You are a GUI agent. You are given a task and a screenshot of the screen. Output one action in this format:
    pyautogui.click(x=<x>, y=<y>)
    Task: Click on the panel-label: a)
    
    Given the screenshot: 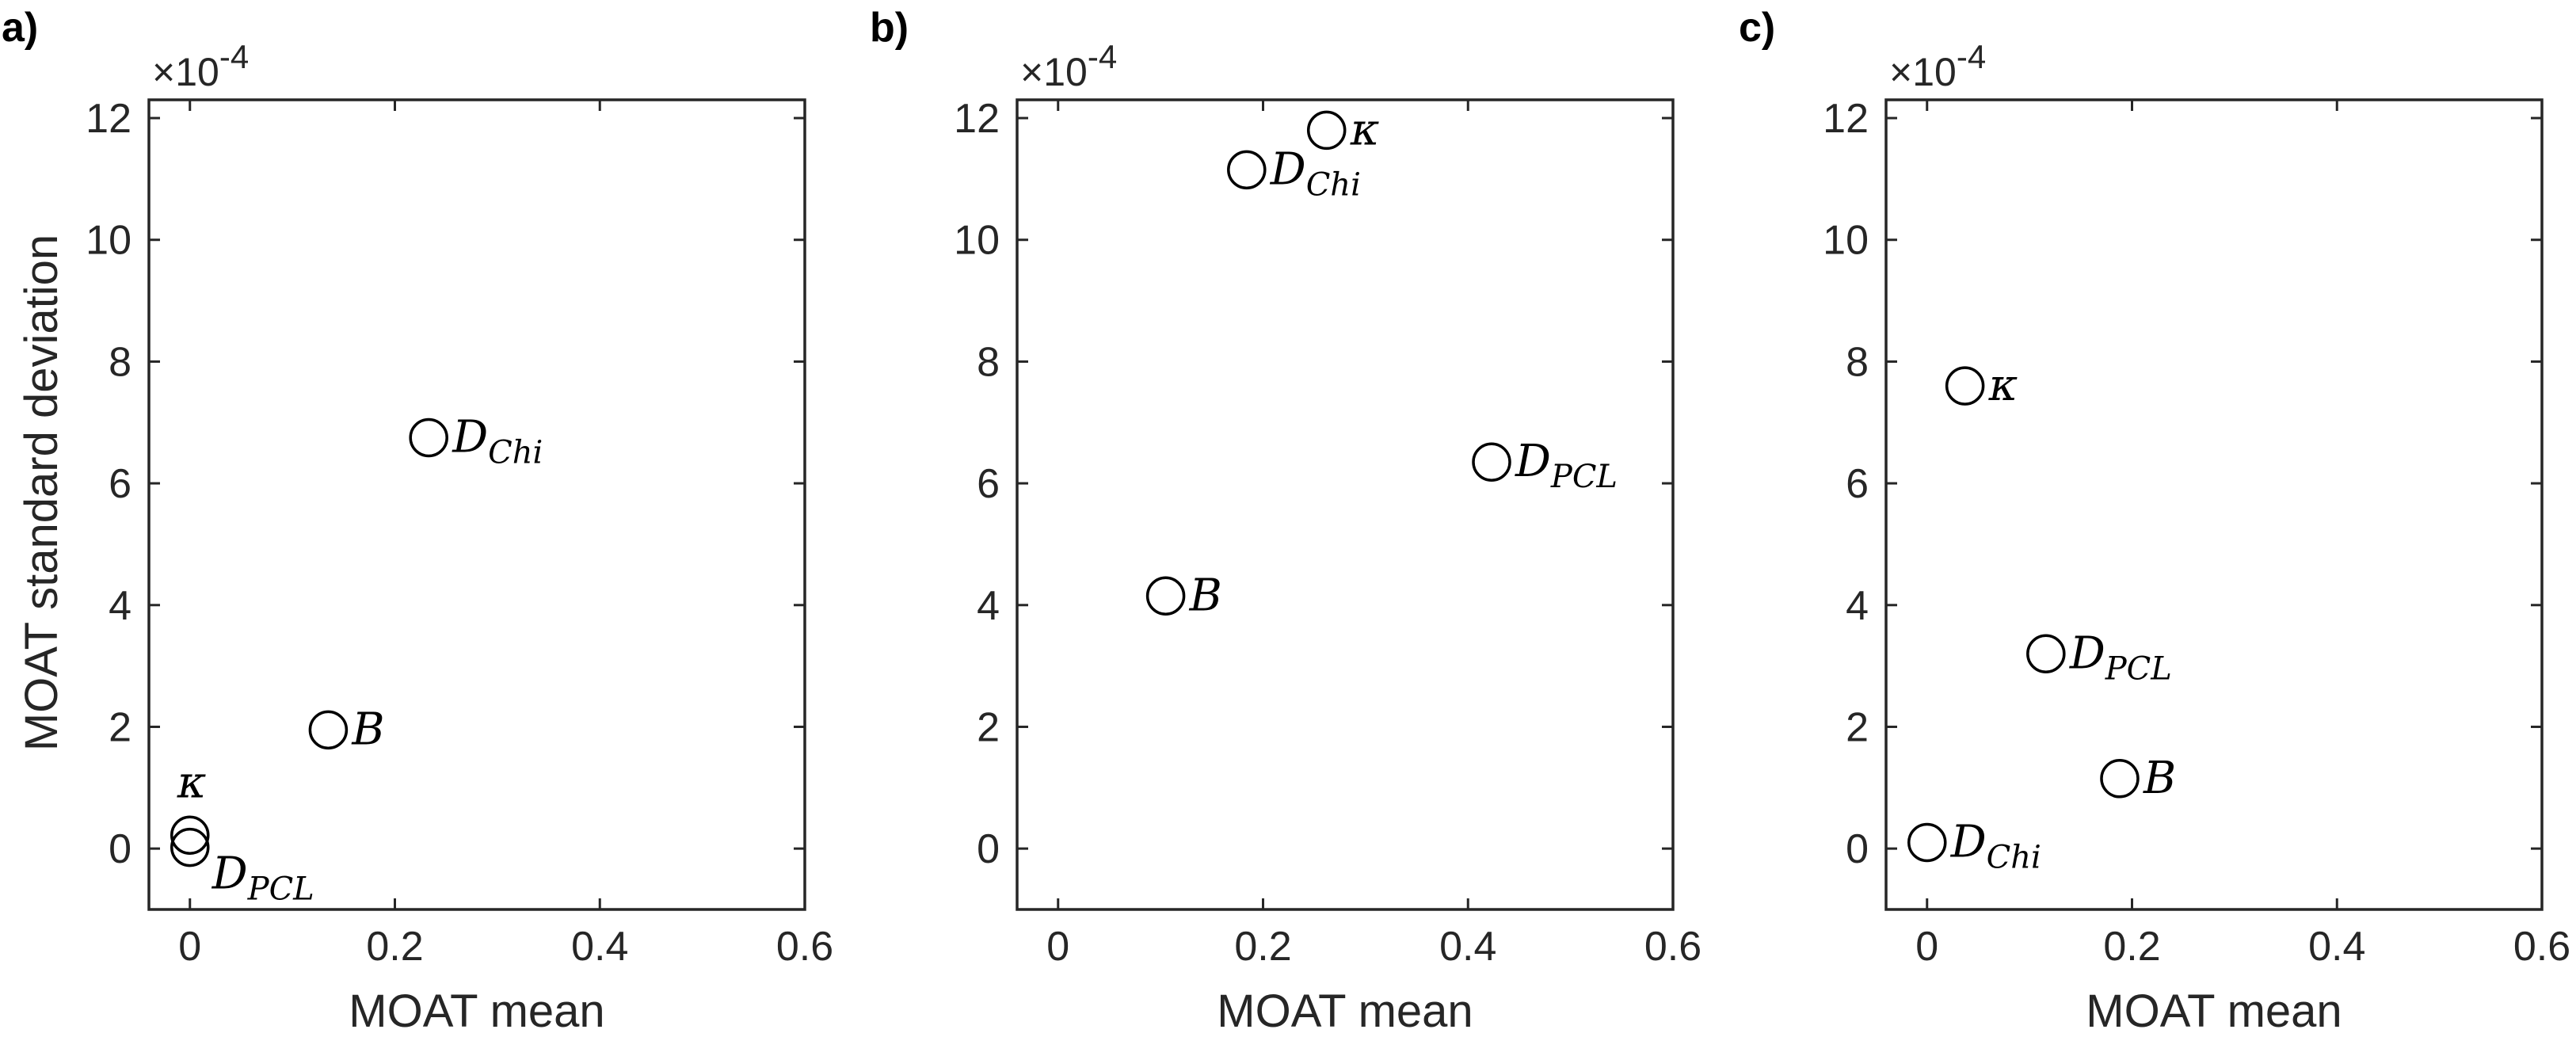 What is the action you would take?
    pyautogui.click(x=20, y=28)
    